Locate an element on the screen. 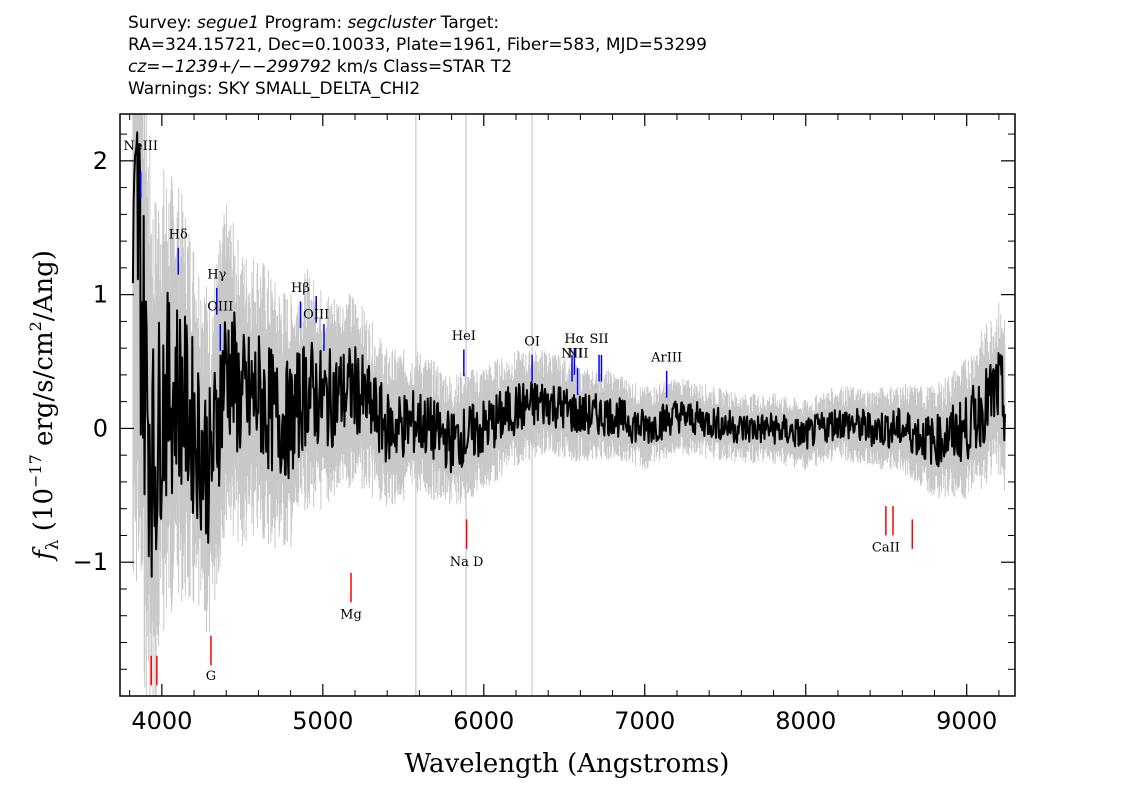 The width and height of the screenshot is (1134, 810). line-label: Mg is located at coordinates (351, 614).